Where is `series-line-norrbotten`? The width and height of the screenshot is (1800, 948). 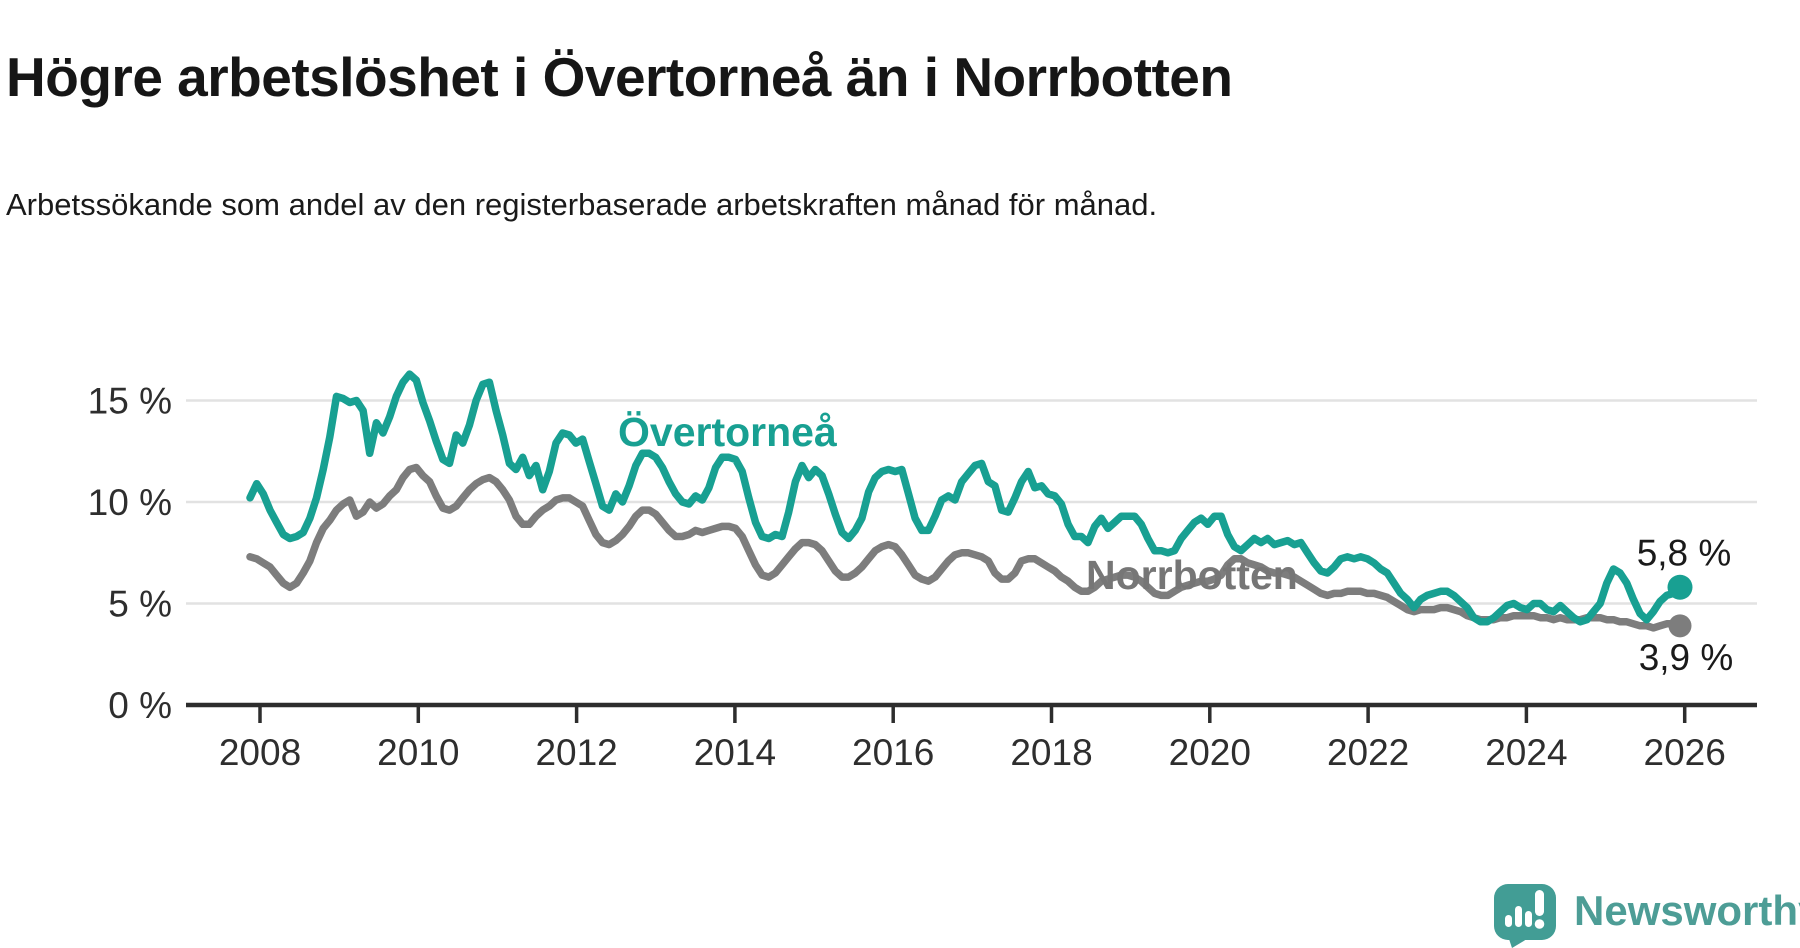 series-line-norrbotten is located at coordinates (965, 547).